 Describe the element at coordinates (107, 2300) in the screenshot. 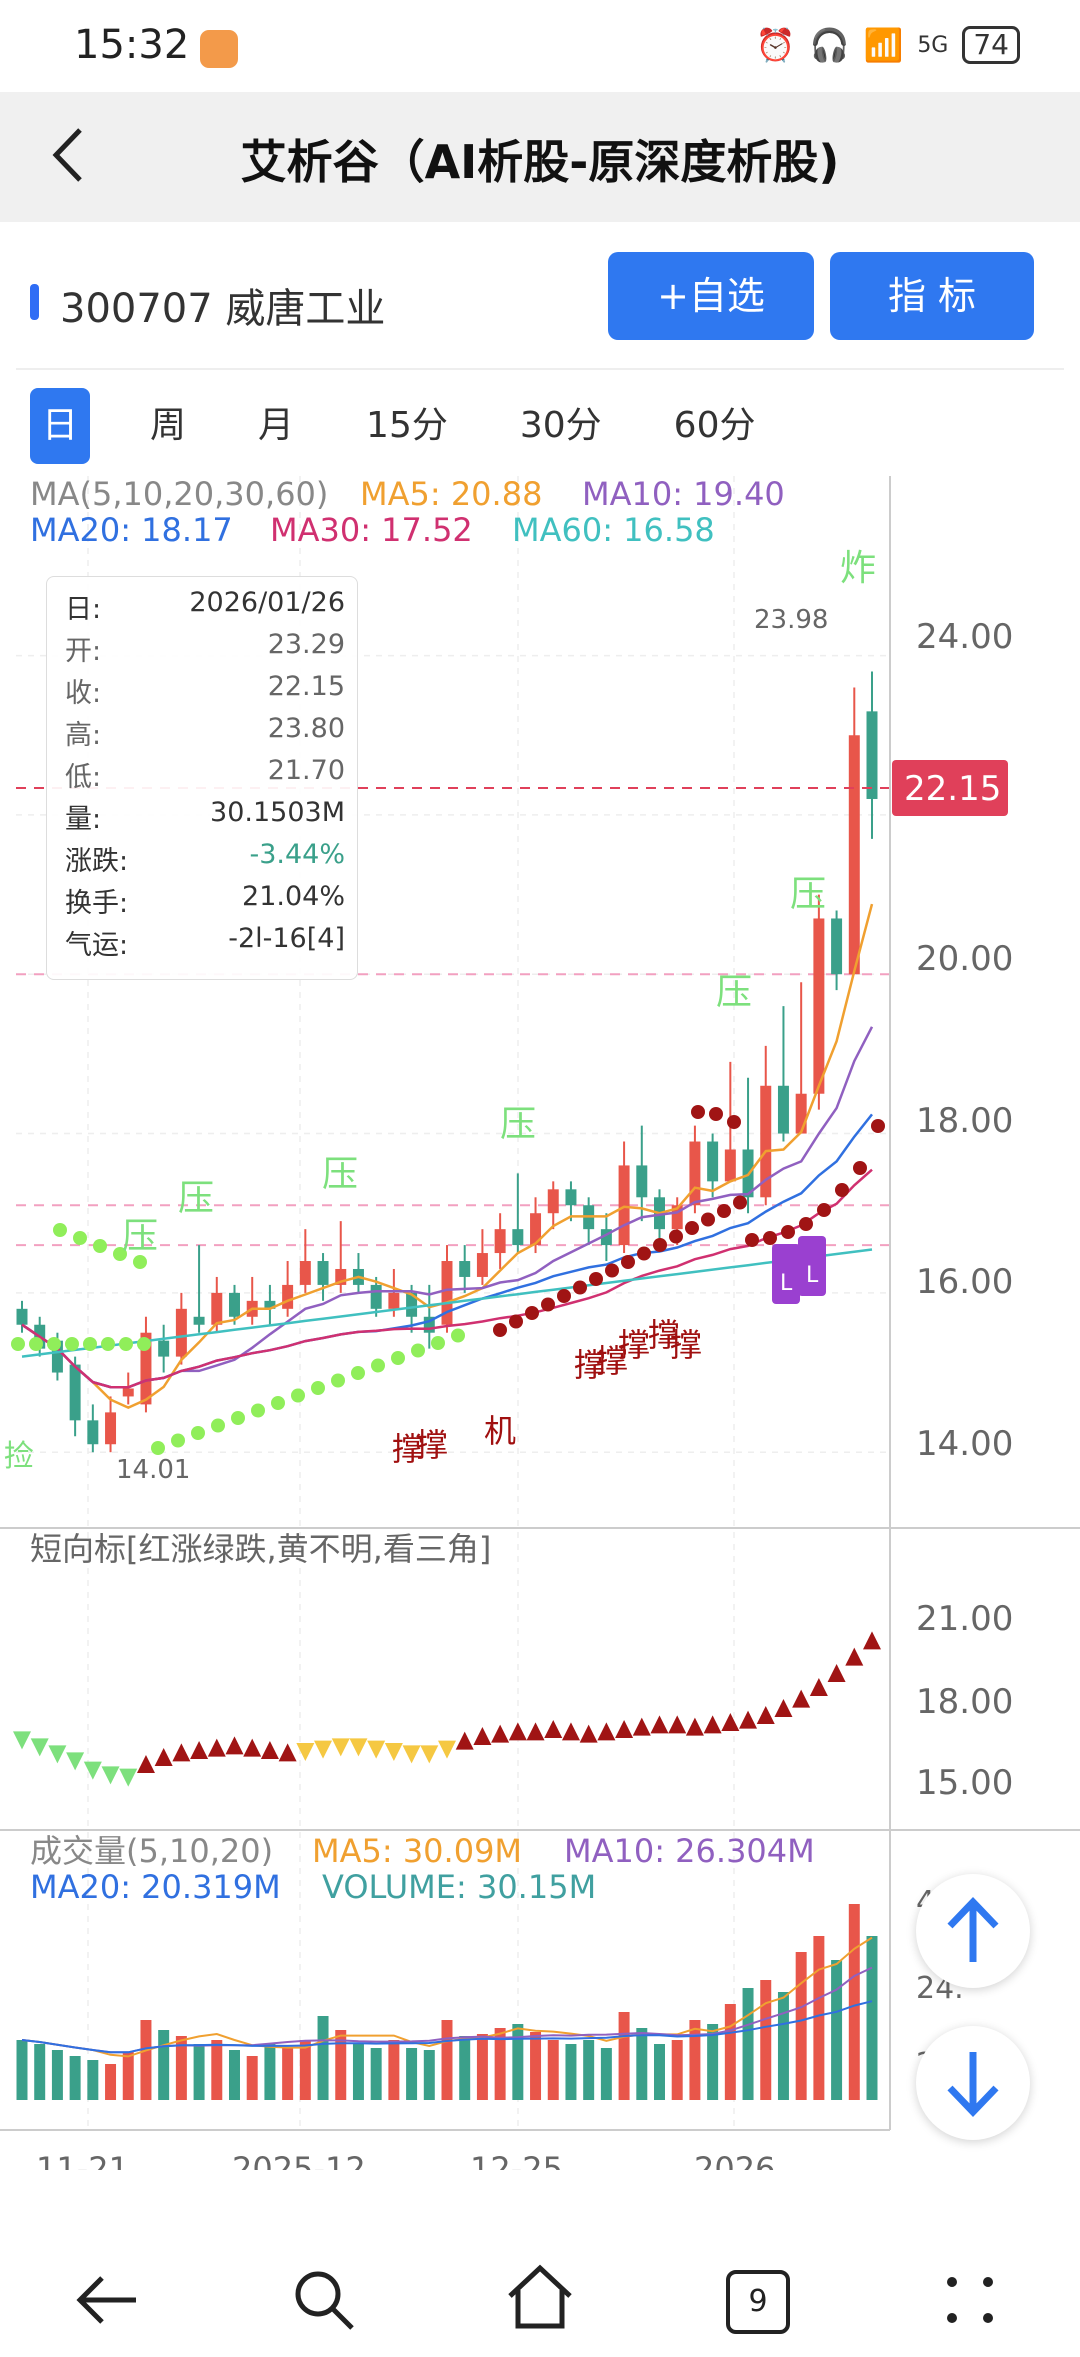

I see `nav-back-icon` at that location.